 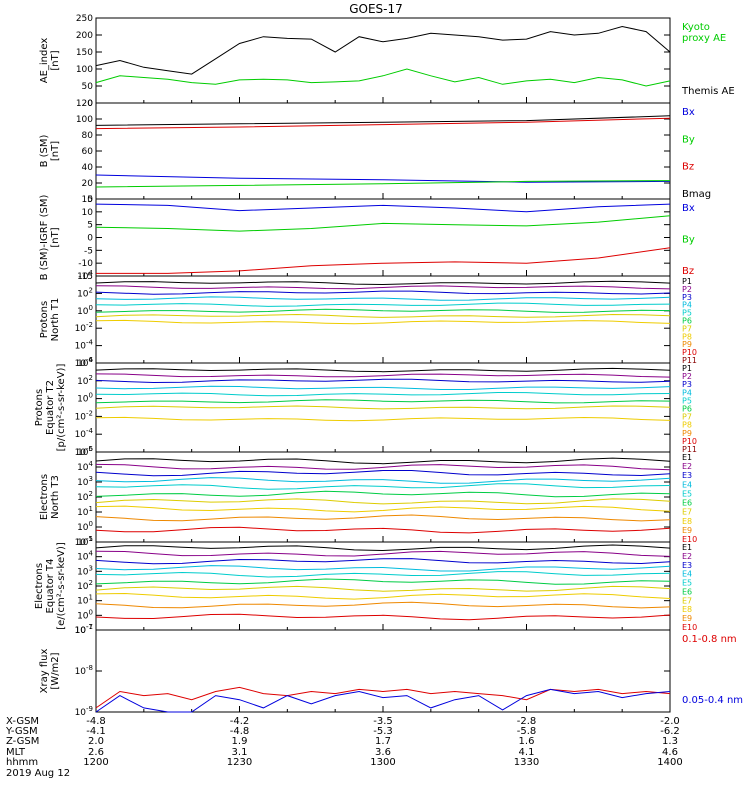 I want to click on ephemeris-value: 1200, so click(x=95, y=762).